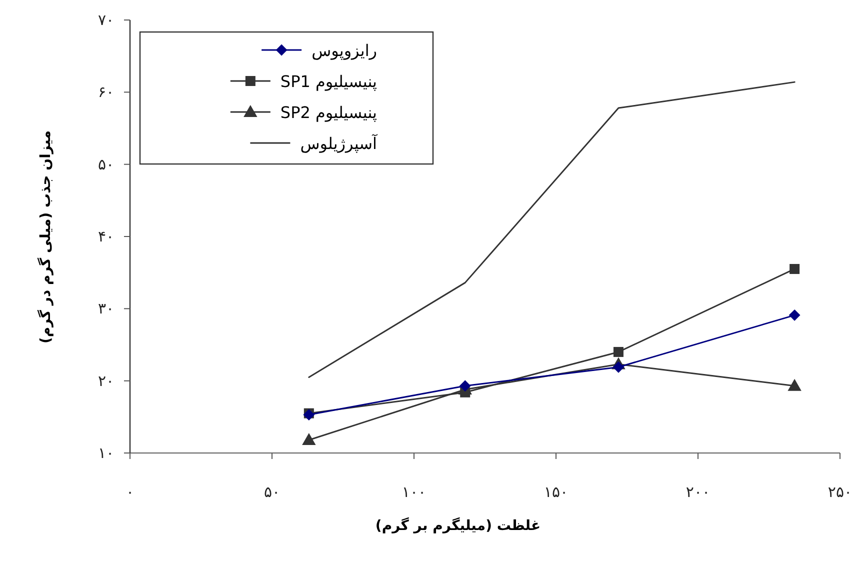 Image resolution: width=858 pixels, height=565 pixels. Describe the element at coordinates (106, 92) in the screenshot. I see `y-tick-label: ۶۰` at that location.